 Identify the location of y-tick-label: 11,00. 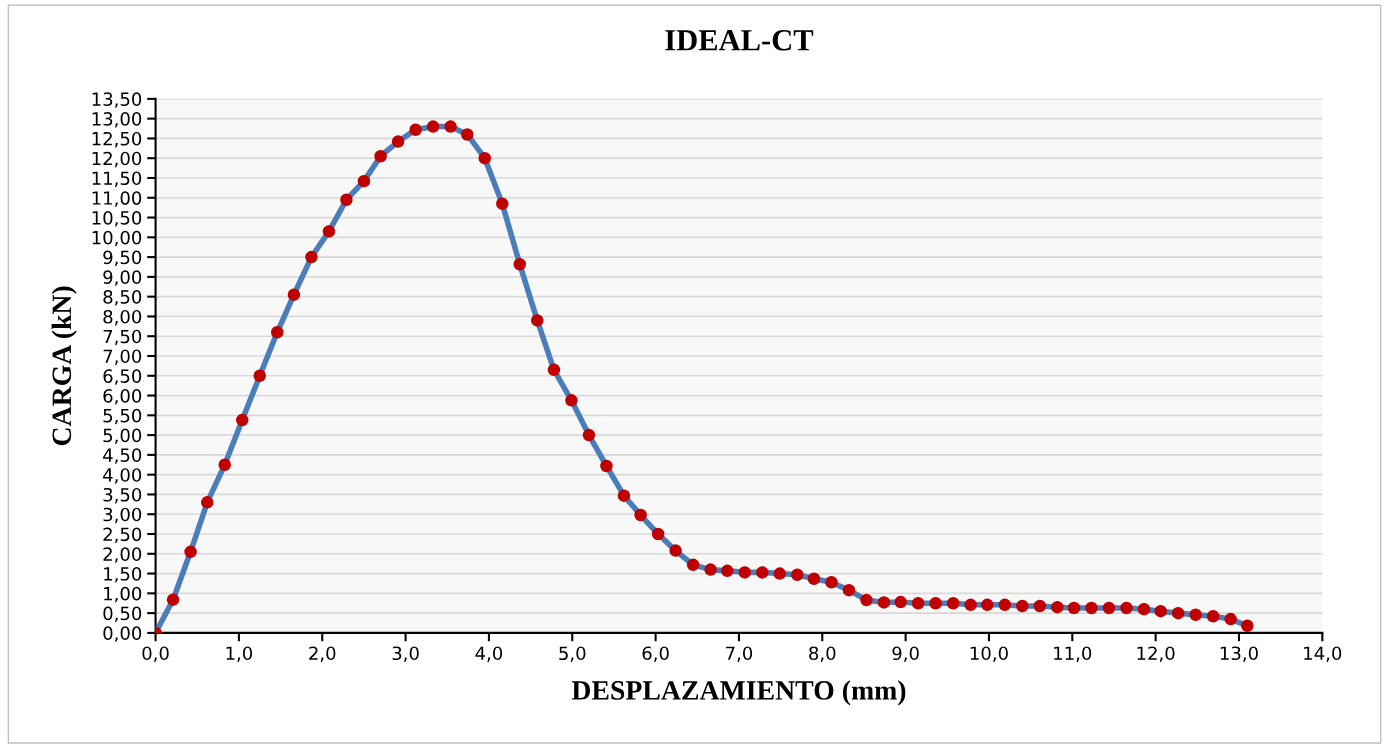
(117, 199).